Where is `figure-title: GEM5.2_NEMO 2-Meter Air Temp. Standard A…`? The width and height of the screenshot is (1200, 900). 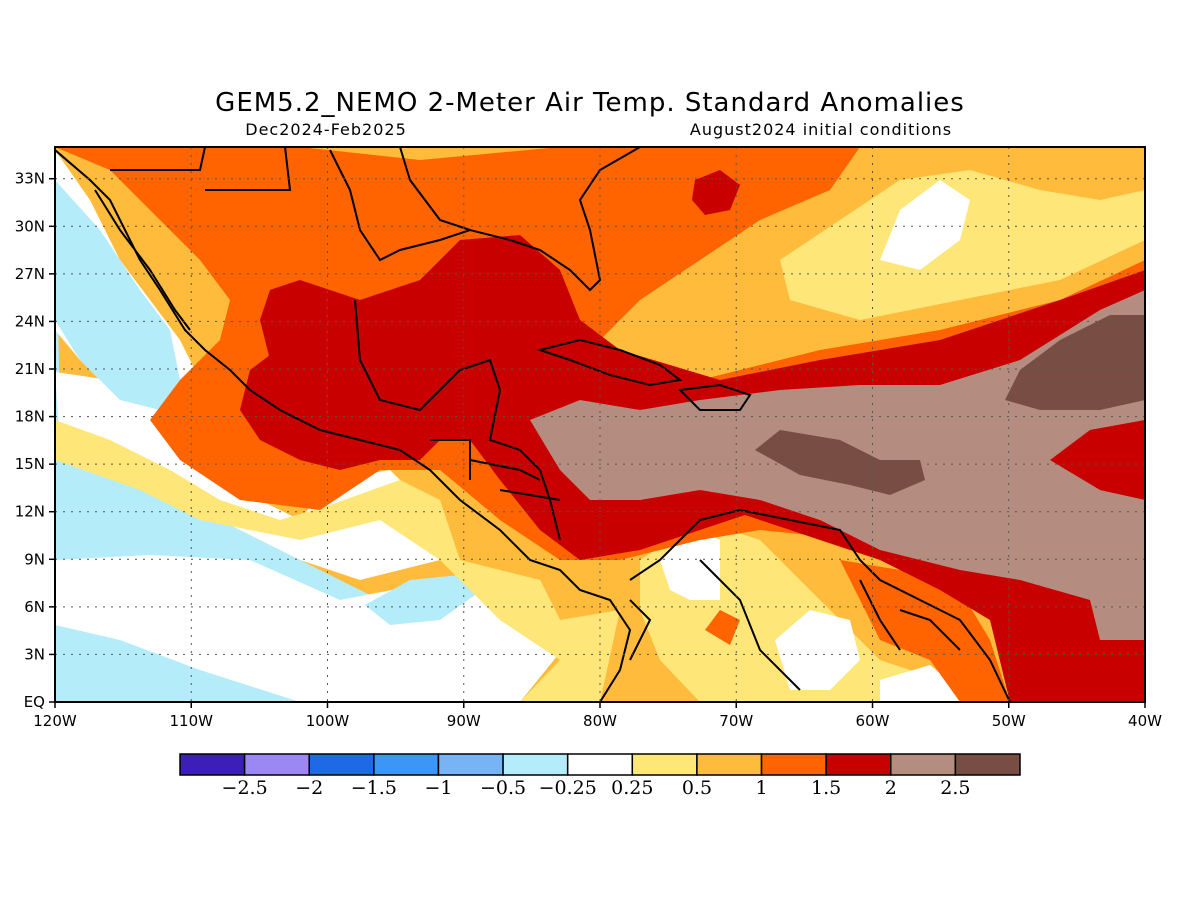
figure-title: GEM5.2_NEMO 2-Meter Air Temp. Standard A… is located at coordinates (590, 103).